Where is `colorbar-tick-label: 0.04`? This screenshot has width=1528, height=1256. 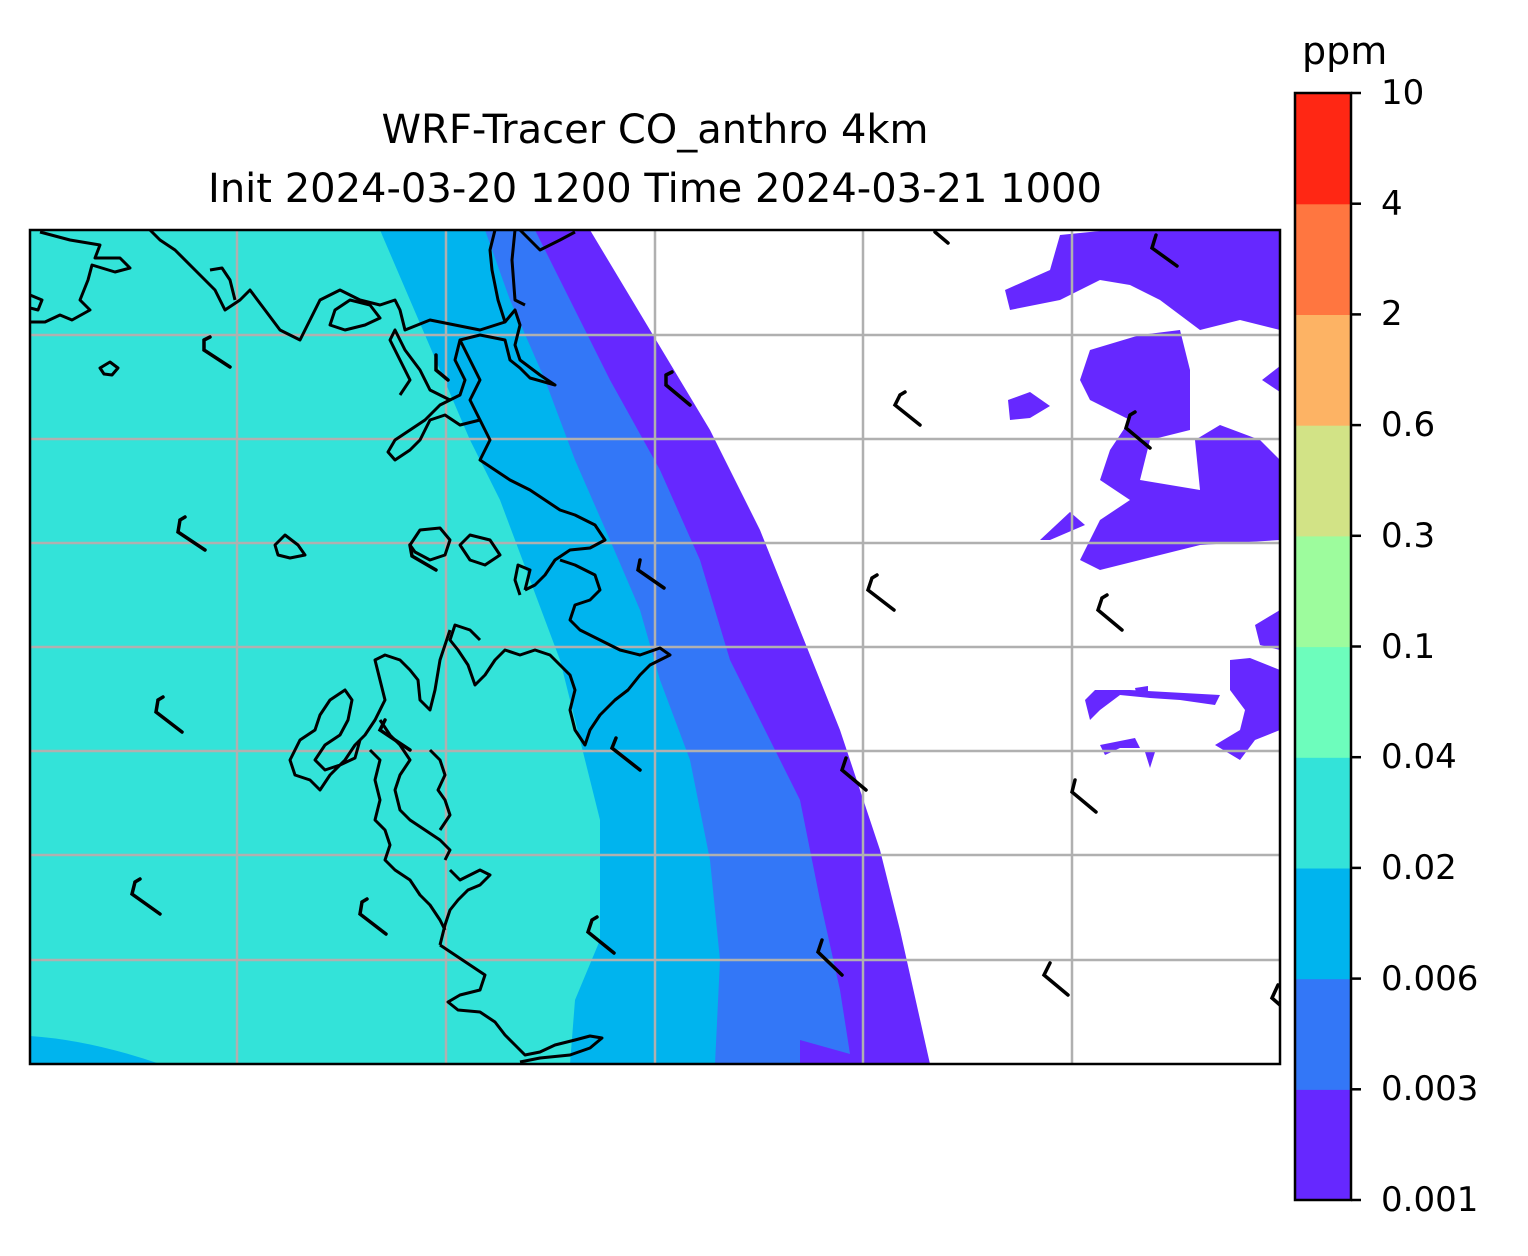
colorbar-tick-label: 0.04 is located at coordinates (1419, 757).